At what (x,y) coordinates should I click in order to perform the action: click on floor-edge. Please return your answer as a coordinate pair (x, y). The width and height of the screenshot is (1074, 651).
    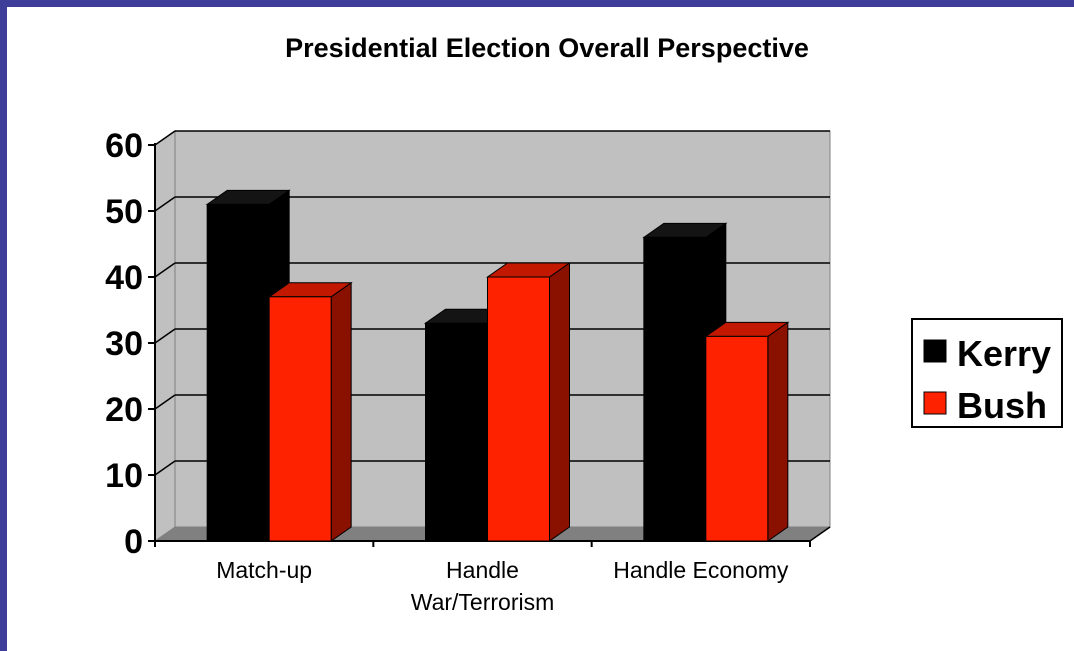
    Looking at the image, I should click on (820, 534).